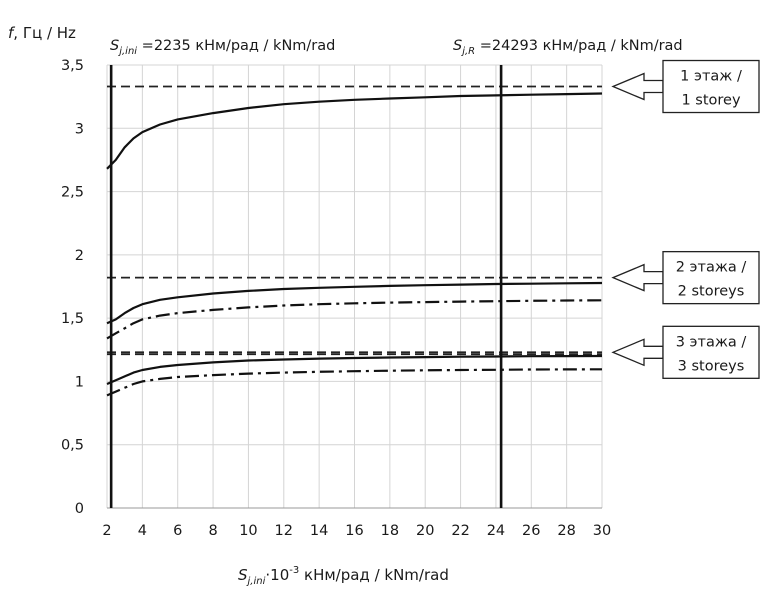 This screenshot has width=771, height=598. Describe the element at coordinates (142, 531) in the screenshot. I see `x-tick-label: 4` at that location.